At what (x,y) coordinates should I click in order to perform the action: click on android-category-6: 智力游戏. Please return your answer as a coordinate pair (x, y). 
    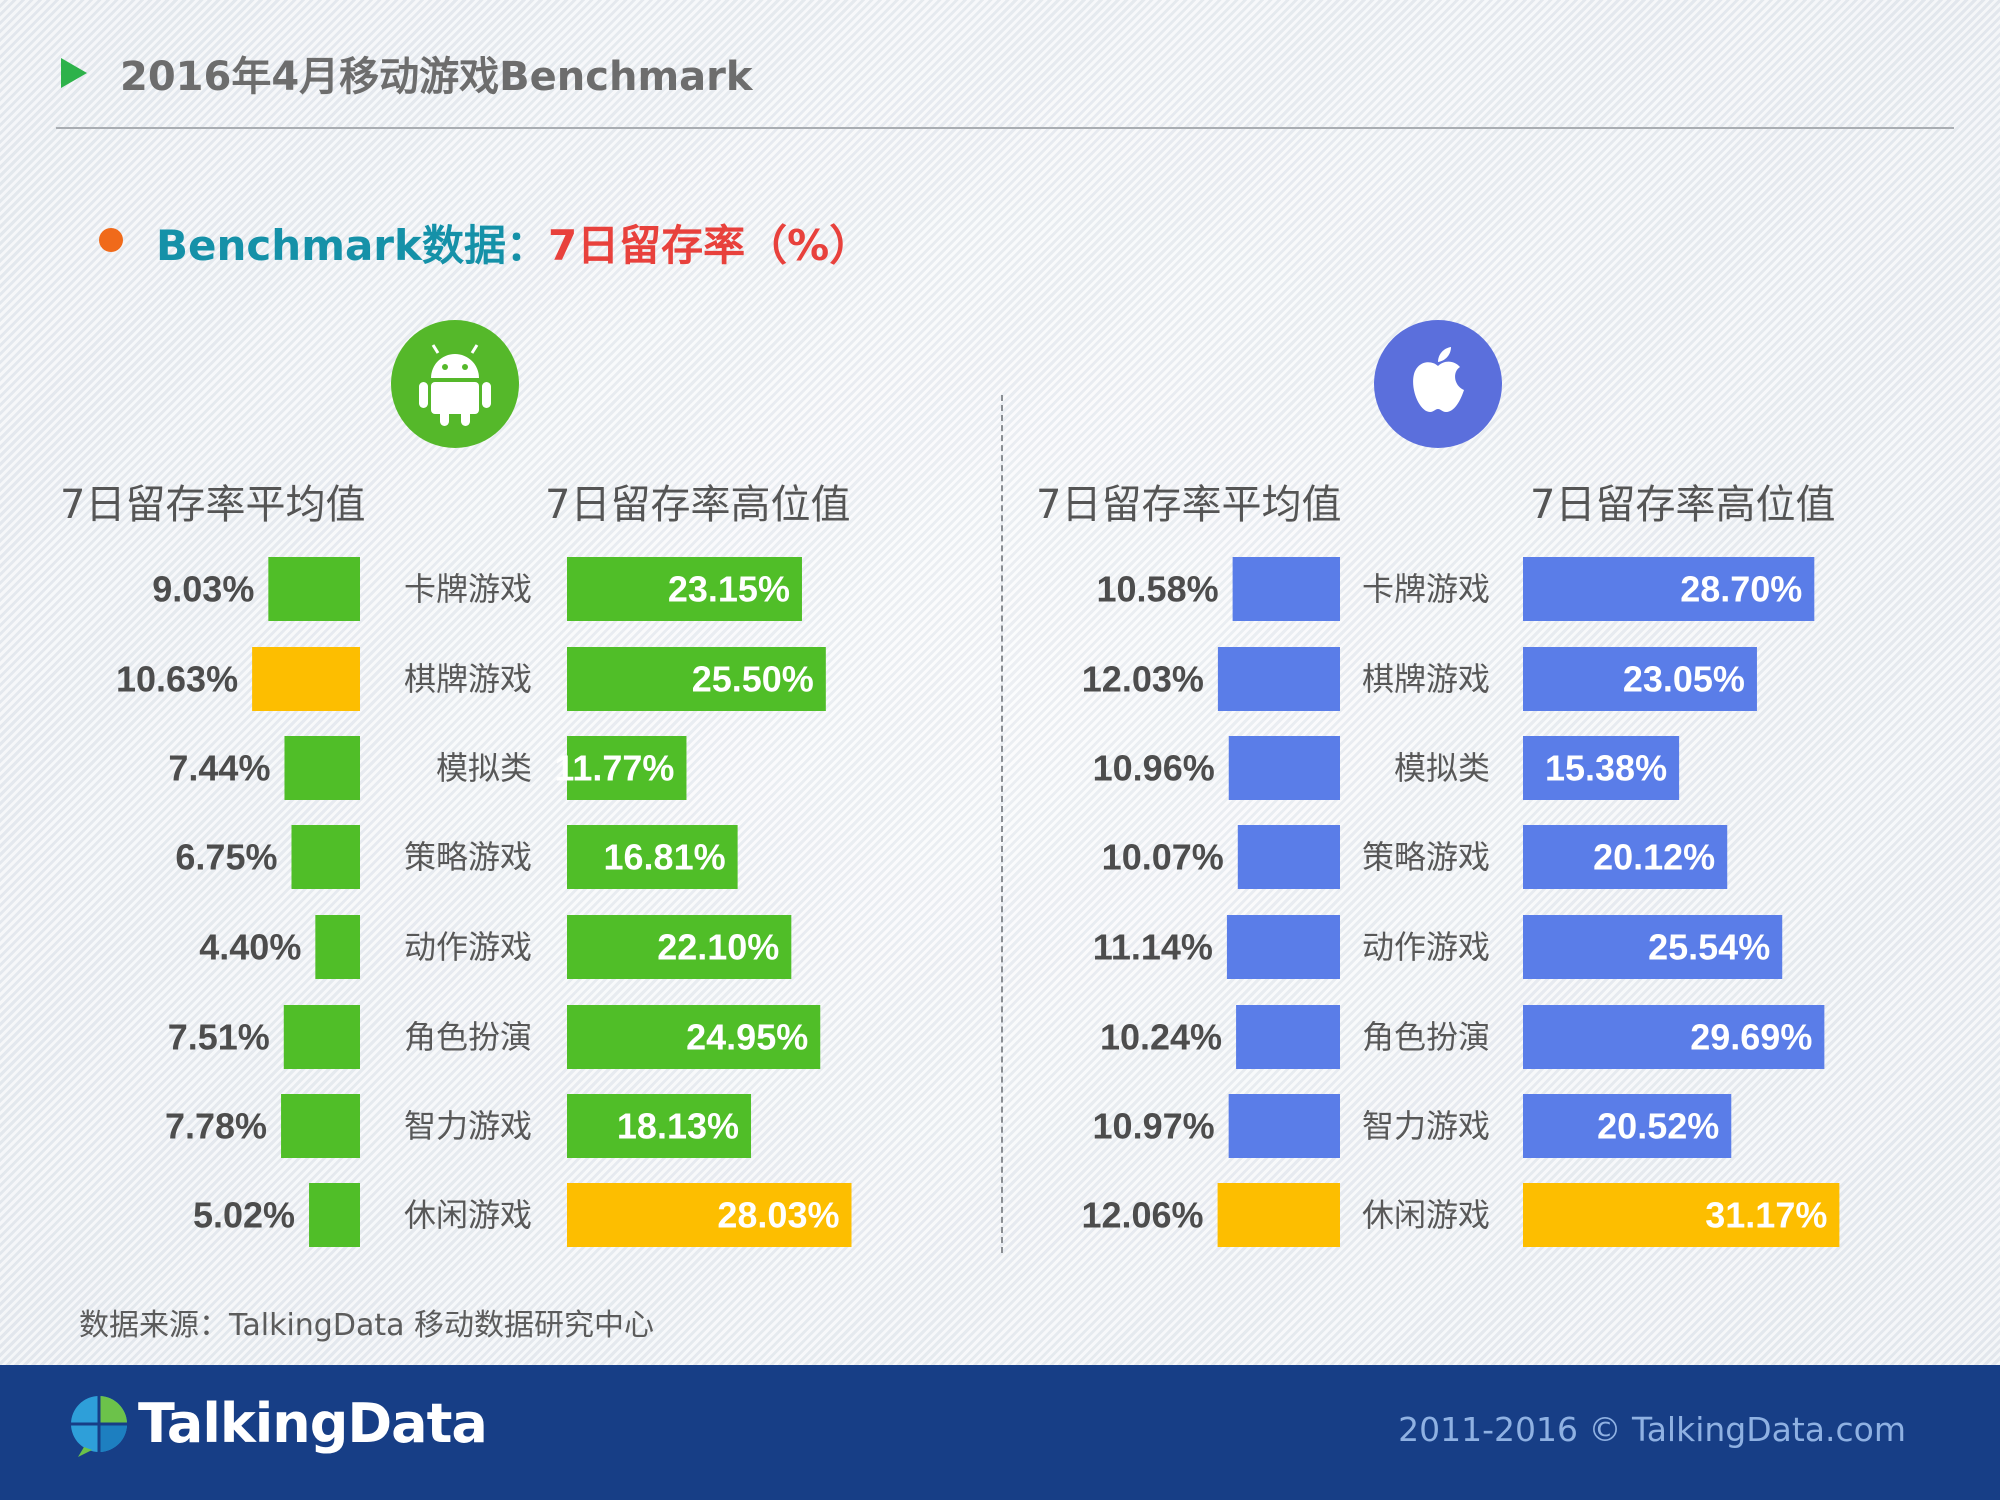
    Looking at the image, I should click on (468, 1126).